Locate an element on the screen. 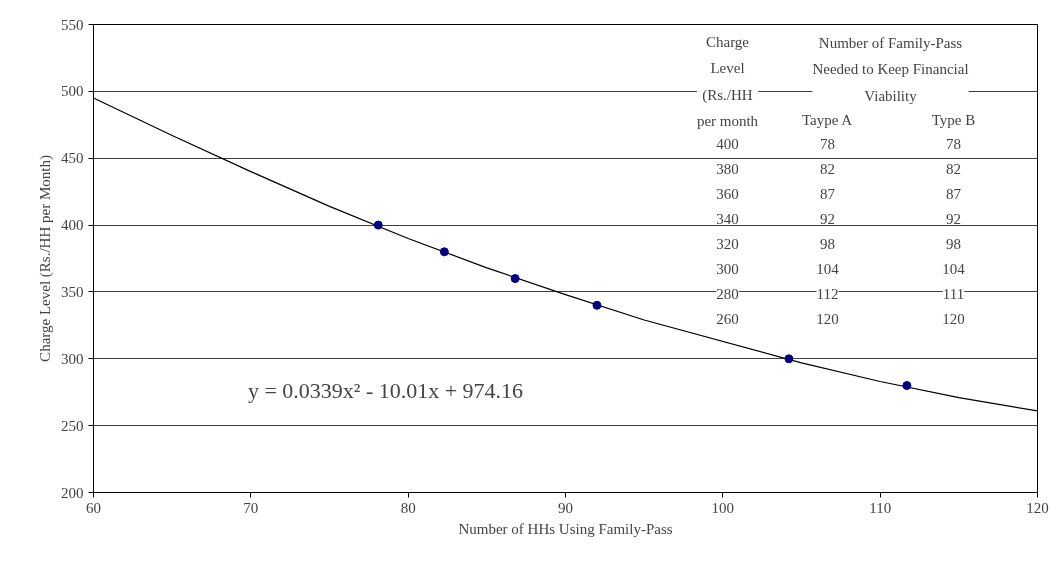 This screenshot has height=561, width=1052. annotation: Number of Family-Pass Needed to Keep Financial Viability is located at coordinates (890, 69).